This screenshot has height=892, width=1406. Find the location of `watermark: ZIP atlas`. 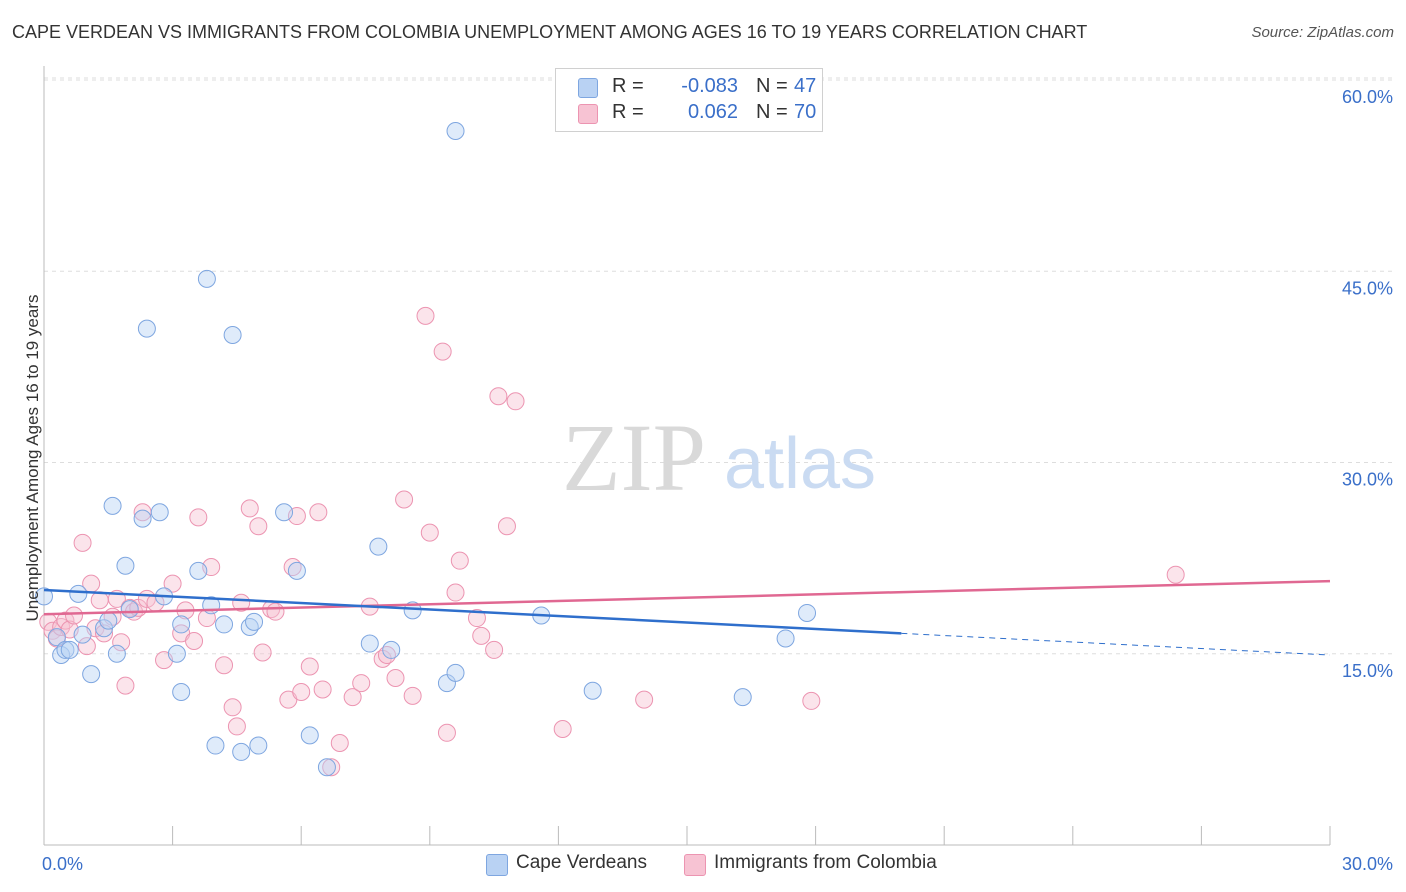

watermark: ZIP atlas is located at coordinates (719, 457).